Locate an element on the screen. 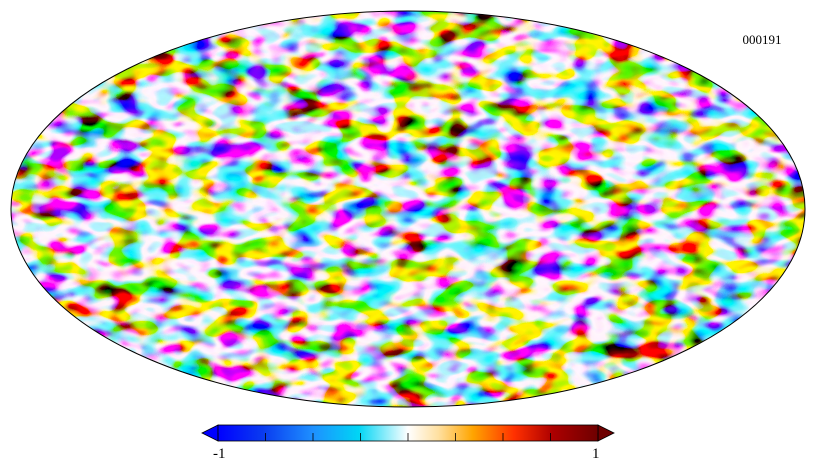 Image resolution: width=817 pixels, height=474 pixels. colorbar-right-arrow is located at coordinates (606, 433).